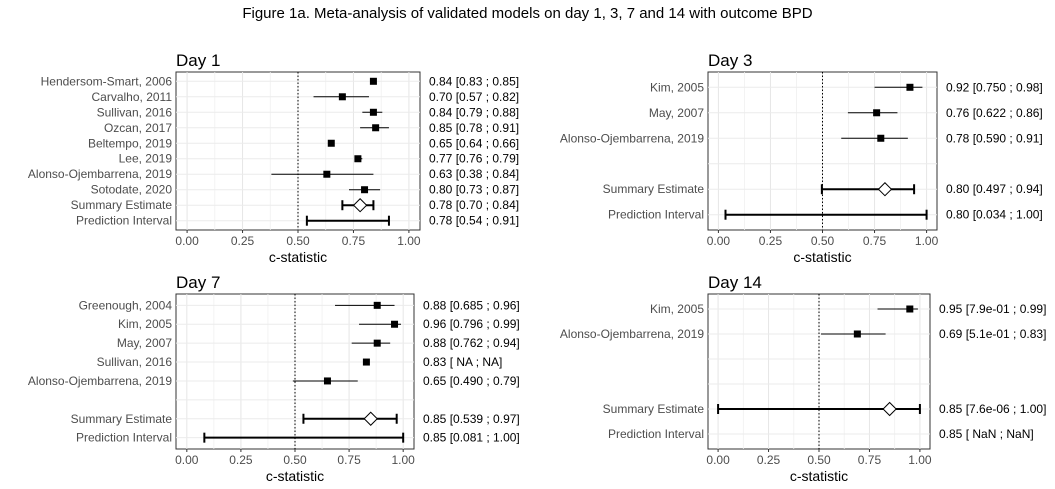 This screenshot has height=489, width=1055. I want to click on row-estimate-text: 0.83 [ NA ; NA], so click(462, 362).